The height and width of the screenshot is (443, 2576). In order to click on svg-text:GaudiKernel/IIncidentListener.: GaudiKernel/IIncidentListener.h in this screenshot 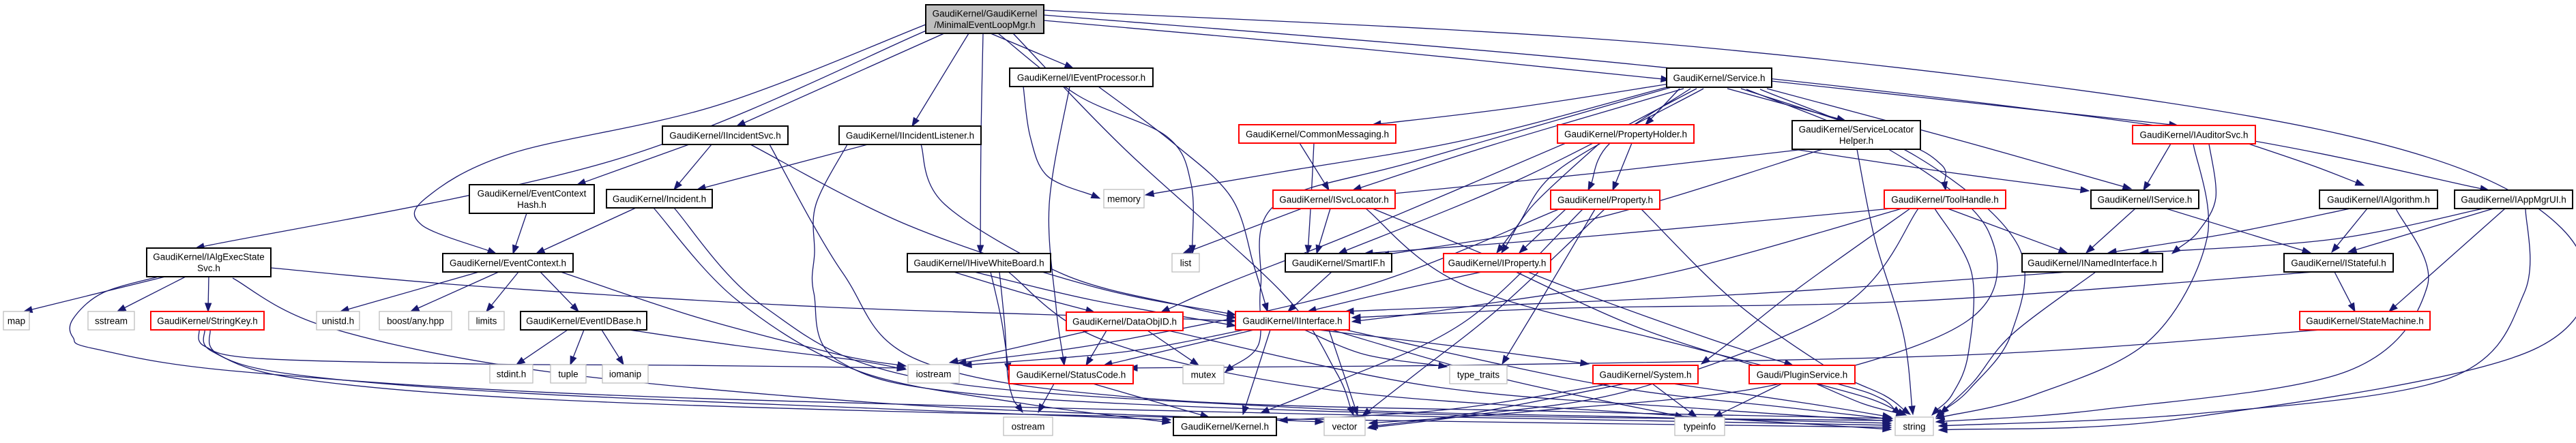, I will do `click(910, 135)`.